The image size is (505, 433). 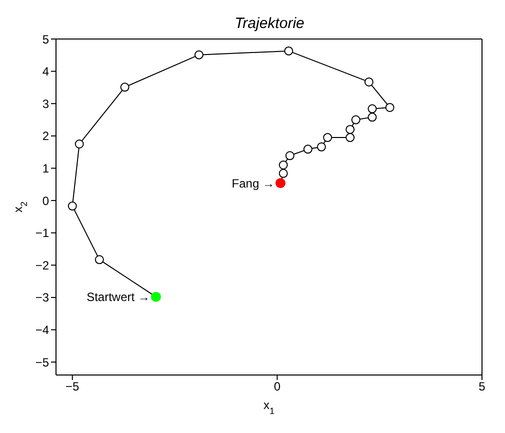 I want to click on chart-title: Trajektorie, so click(x=269, y=23).